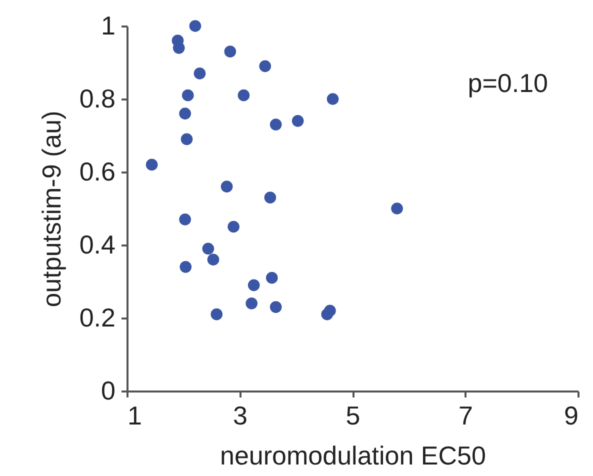 This screenshot has width=593, height=476. Describe the element at coordinates (465, 415) in the screenshot. I see `x-tick-label: 7` at that location.